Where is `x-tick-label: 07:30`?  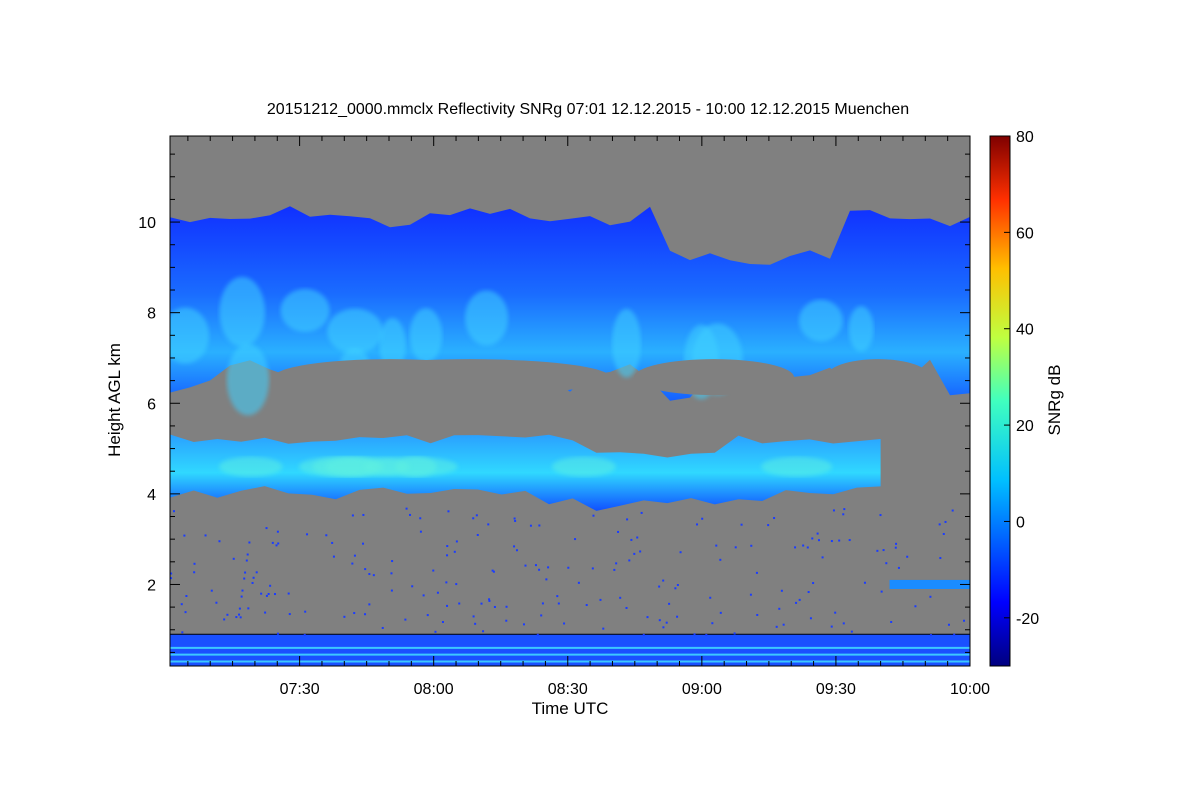 x-tick-label: 07:30 is located at coordinates (300, 689).